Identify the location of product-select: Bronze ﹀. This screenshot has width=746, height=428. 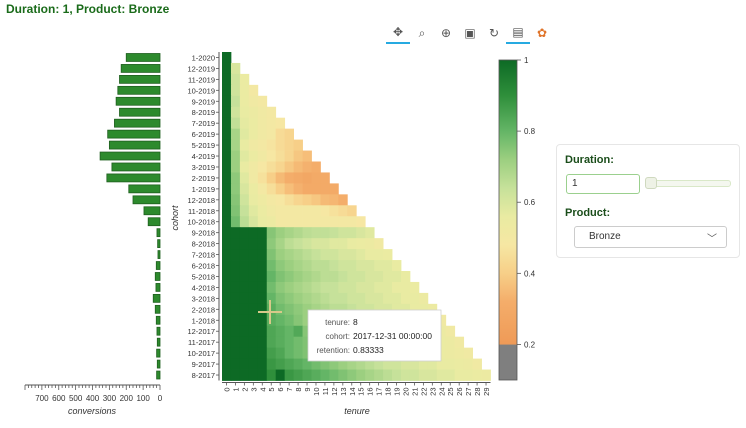
(650, 237).